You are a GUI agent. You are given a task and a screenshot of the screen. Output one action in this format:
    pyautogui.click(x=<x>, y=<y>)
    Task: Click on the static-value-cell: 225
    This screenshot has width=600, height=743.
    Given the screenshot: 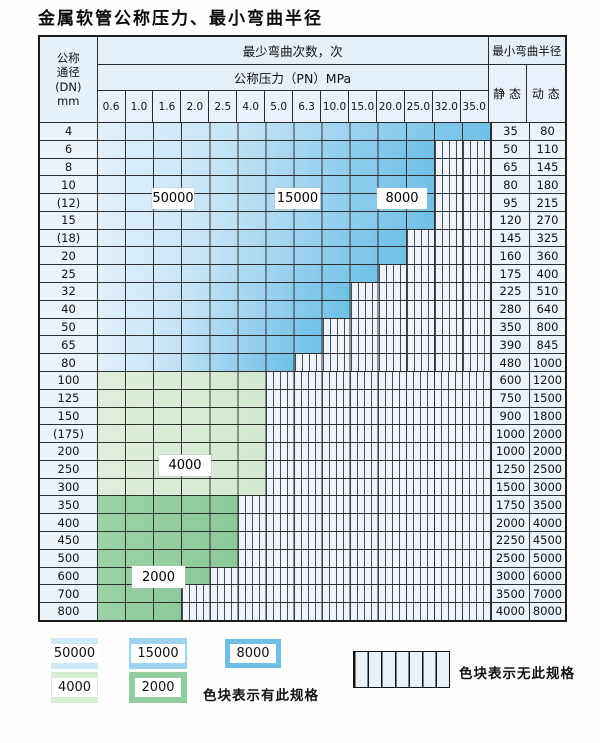 What is the action you would take?
    pyautogui.click(x=511, y=291)
    